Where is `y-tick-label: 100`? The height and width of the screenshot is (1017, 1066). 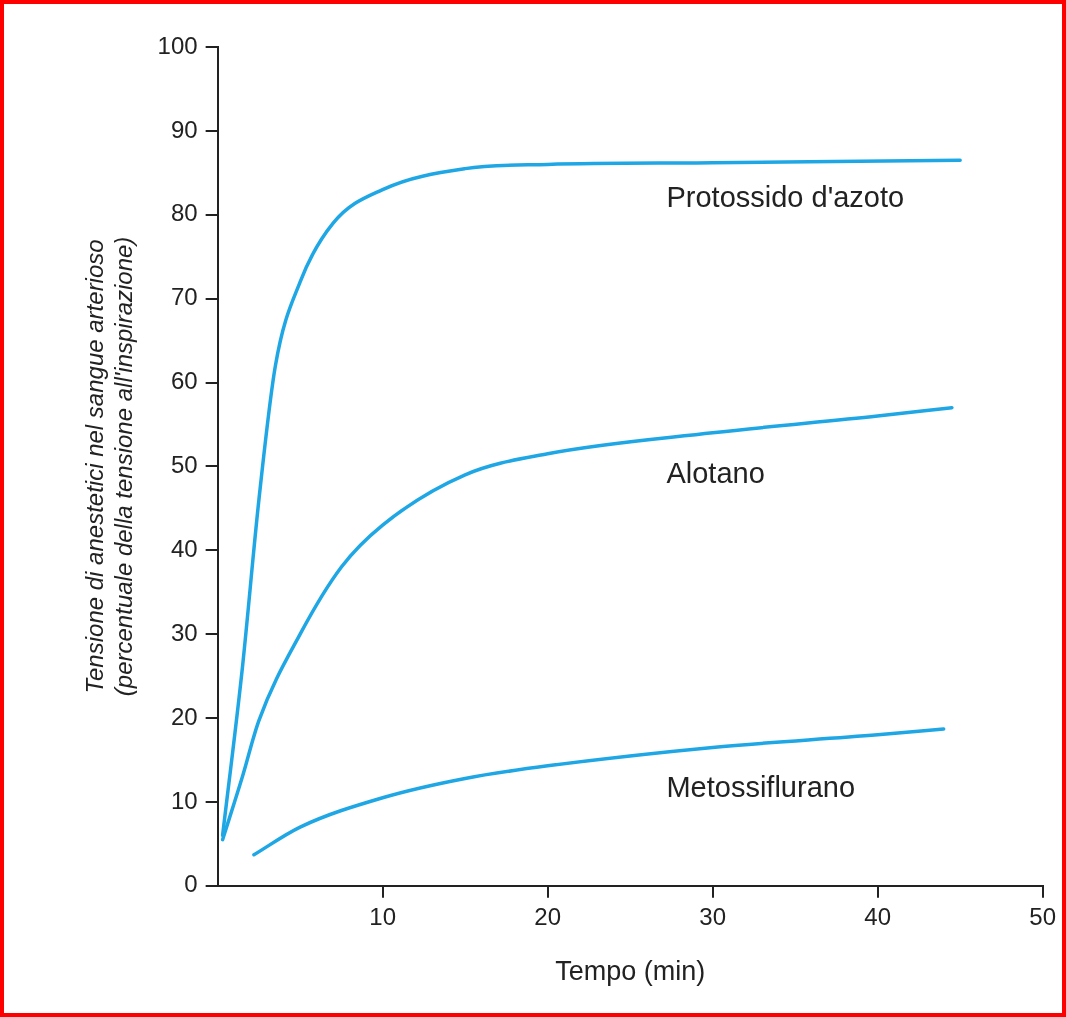 y-tick-label: 100 is located at coordinates (177, 45).